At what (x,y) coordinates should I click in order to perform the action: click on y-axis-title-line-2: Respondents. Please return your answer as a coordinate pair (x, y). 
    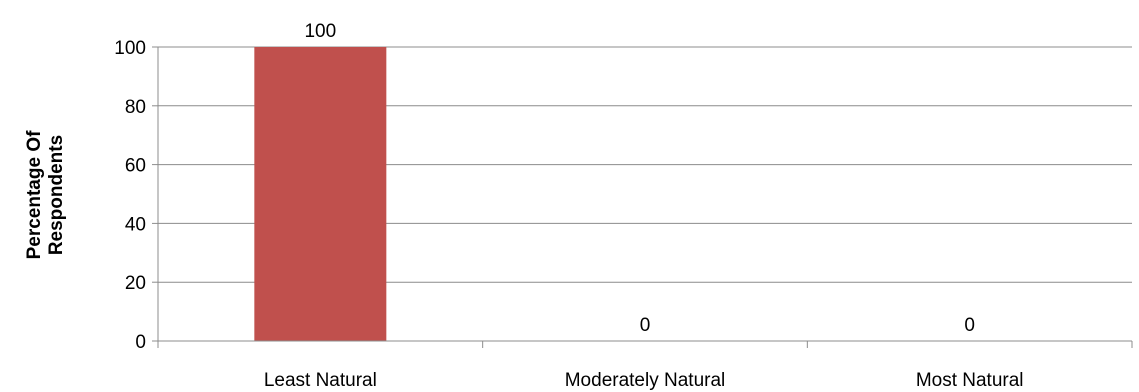
    Looking at the image, I should click on (56, 195).